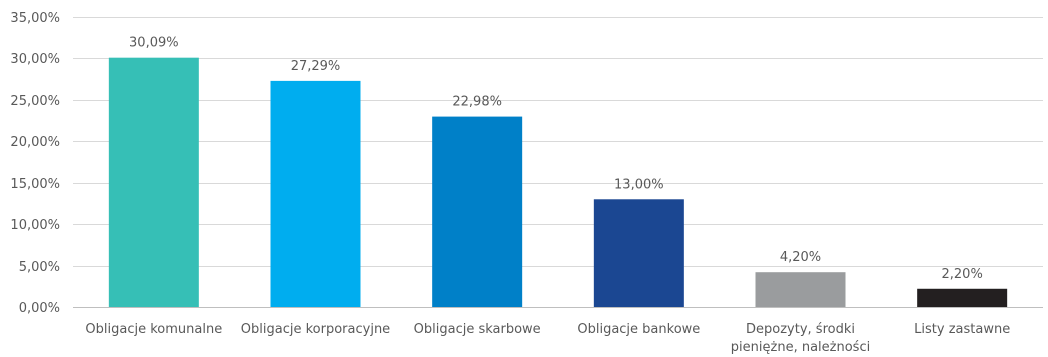 The height and width of the screenshot is (357, 1048). Describe the element at coordinates (800, 329) in the screenshot. I see `x-category-label: Depozyty, środki` at that location.